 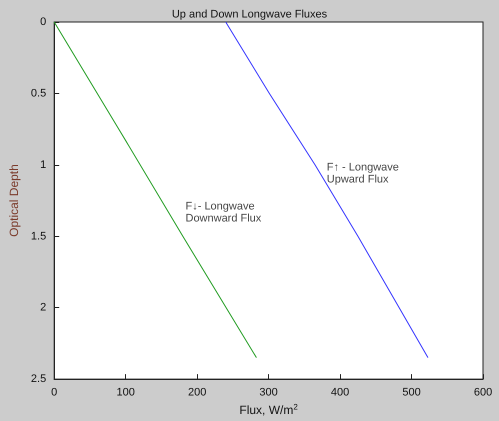 What do you see at coordinates (43, 308) in the screenshot?
I see `y-tick-label: 2` at bounding box center [43, 308].